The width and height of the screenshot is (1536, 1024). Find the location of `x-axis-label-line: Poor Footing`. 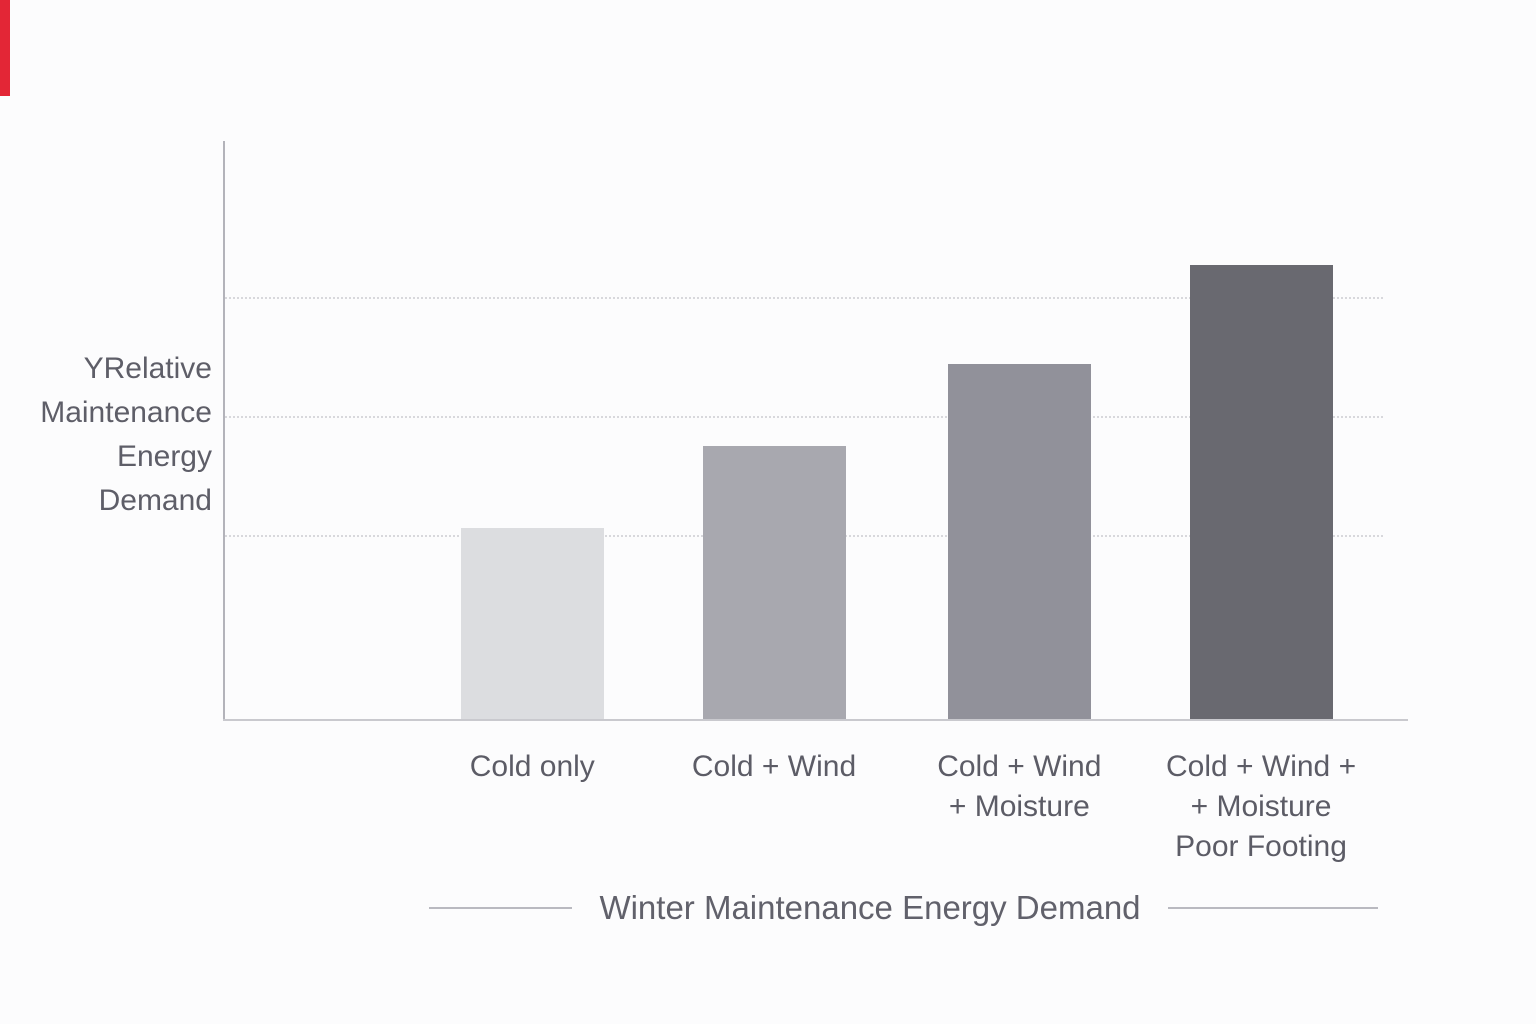

x-axis-label-line: Poor Footing is located at coordinates (1261, 846).